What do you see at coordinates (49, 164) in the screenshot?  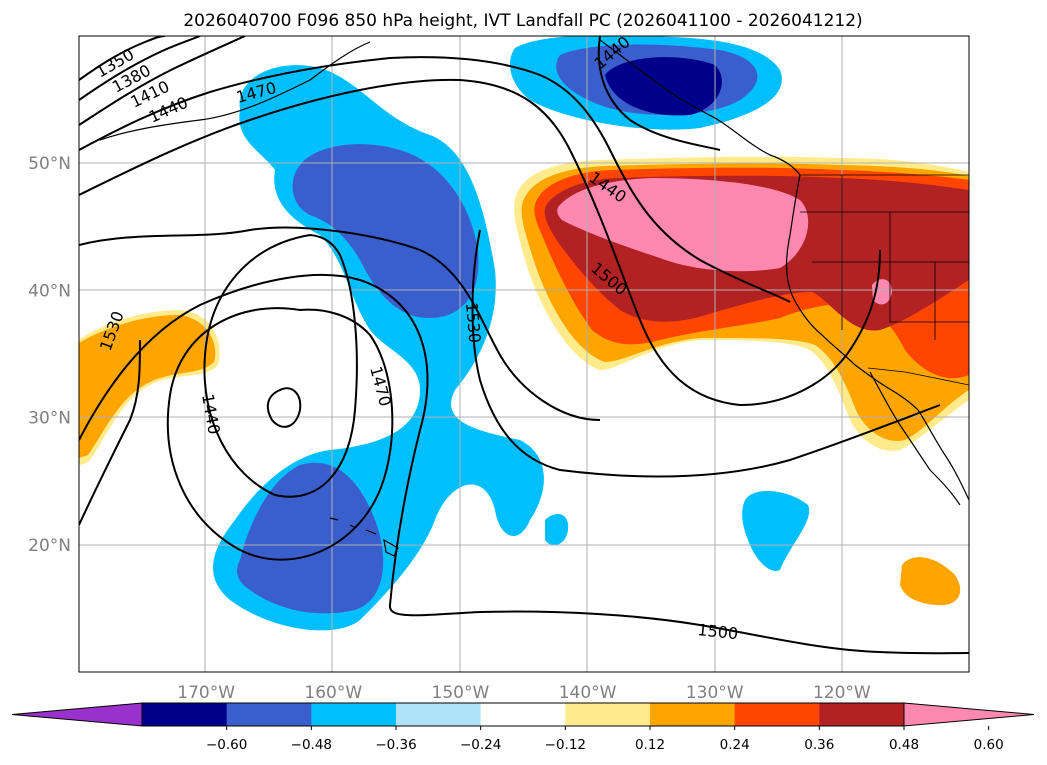 I see `lat-tick-label: 50°N` at bounding box center [49, 164].